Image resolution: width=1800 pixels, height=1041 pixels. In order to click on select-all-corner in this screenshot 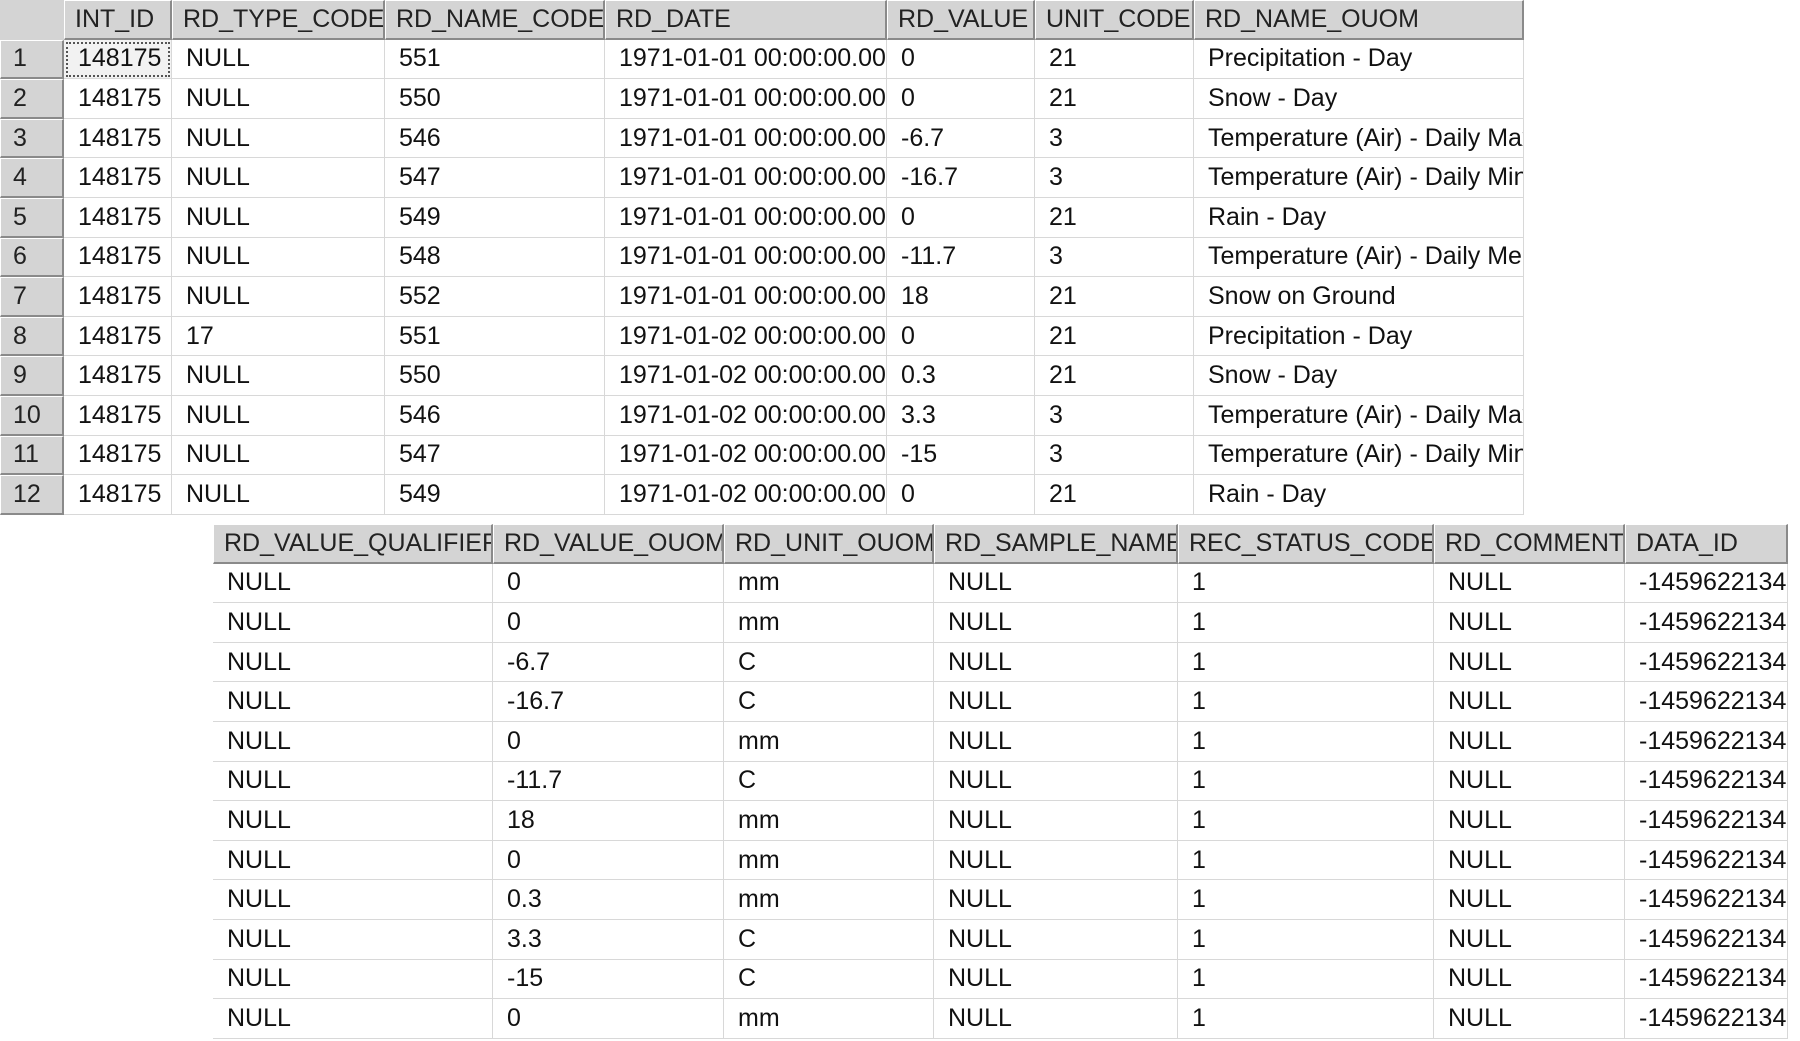, I will do `click(32, 20)`.